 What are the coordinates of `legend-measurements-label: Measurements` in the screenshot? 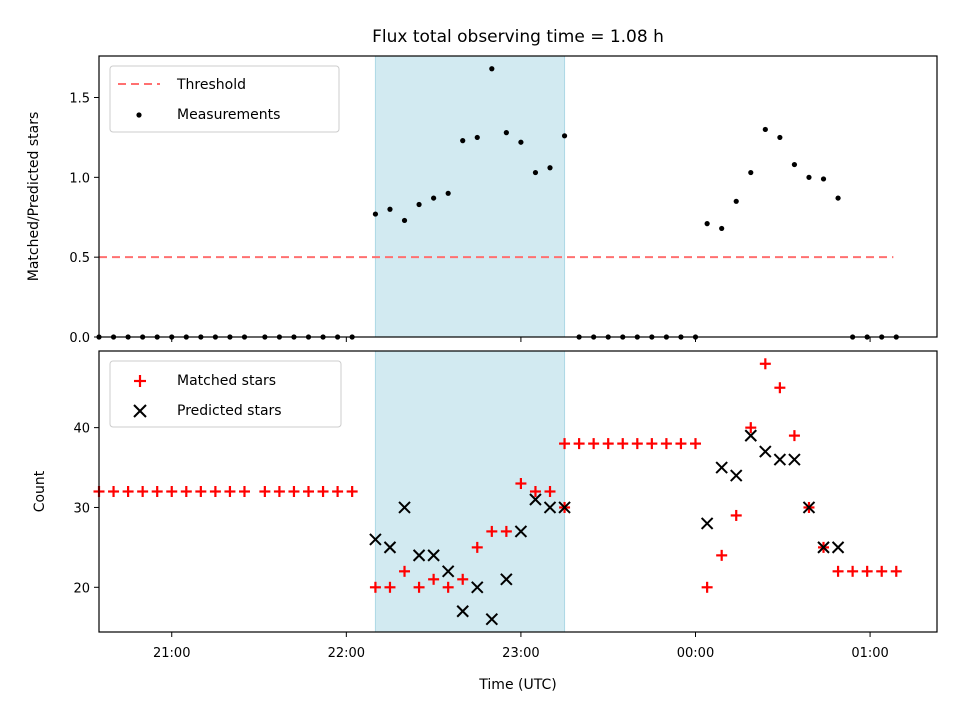 It's located at (228, 115).